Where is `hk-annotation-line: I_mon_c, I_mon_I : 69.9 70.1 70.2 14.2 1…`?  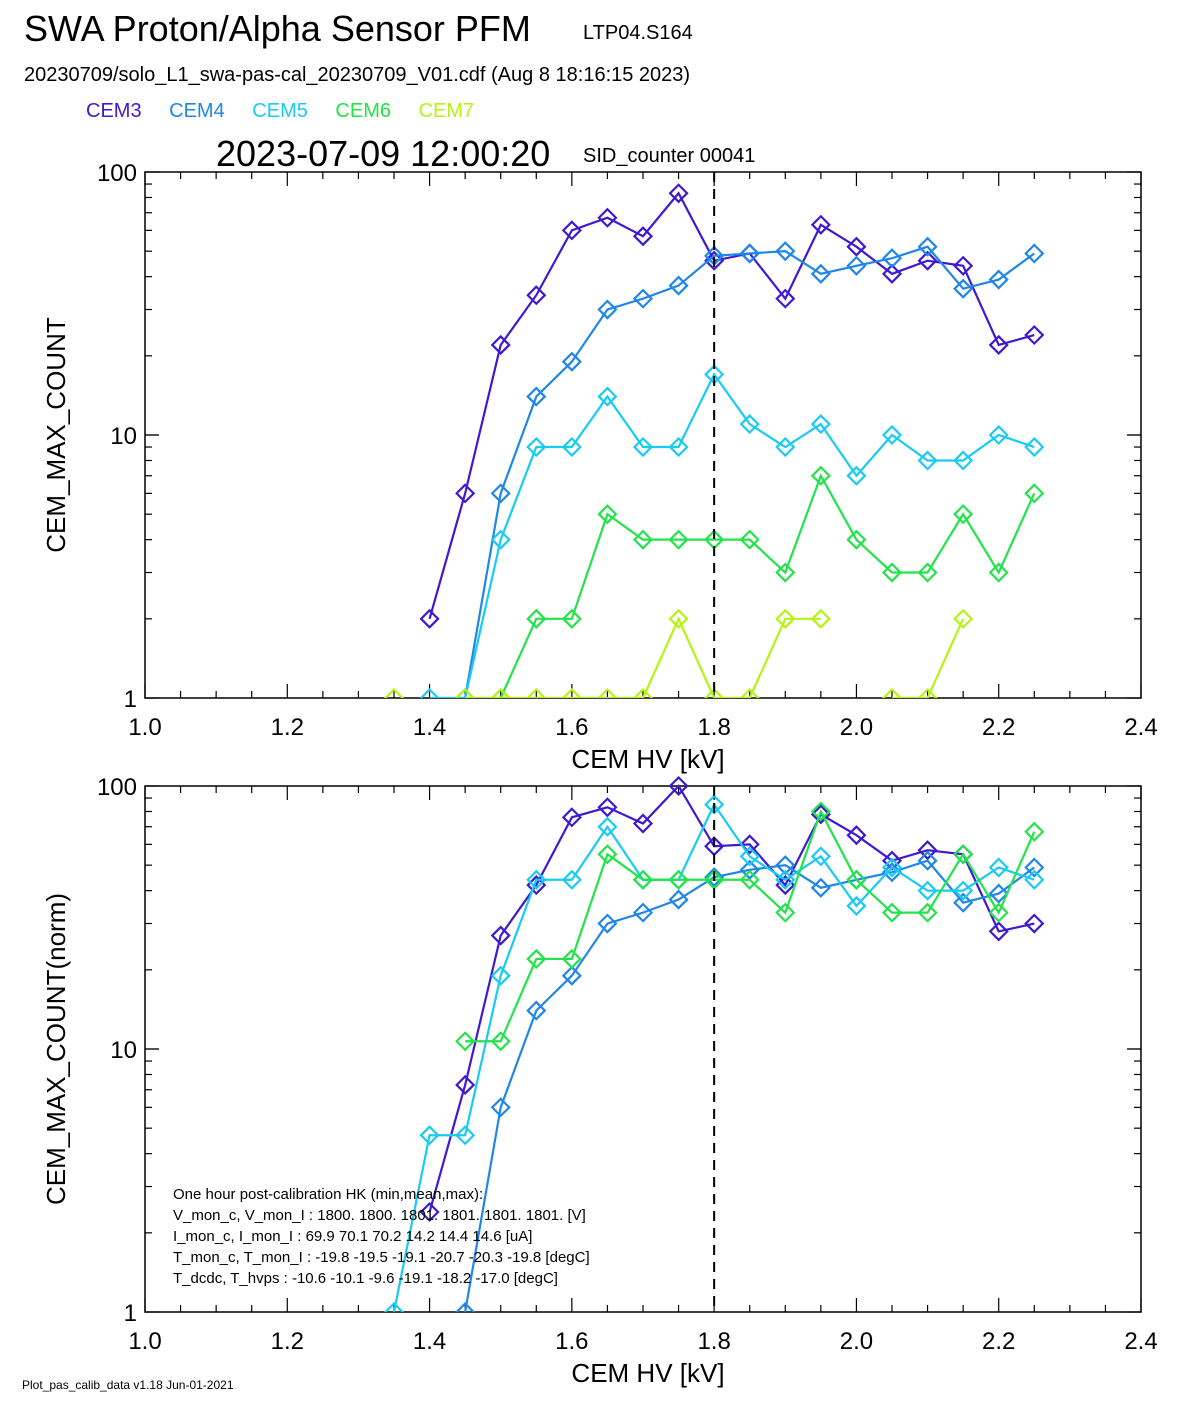 hk-annotation-line: I_mon_c, I_mon_I : 69.9 70.1 70.2 14.2 1… is located at coordinates (352, 1236).